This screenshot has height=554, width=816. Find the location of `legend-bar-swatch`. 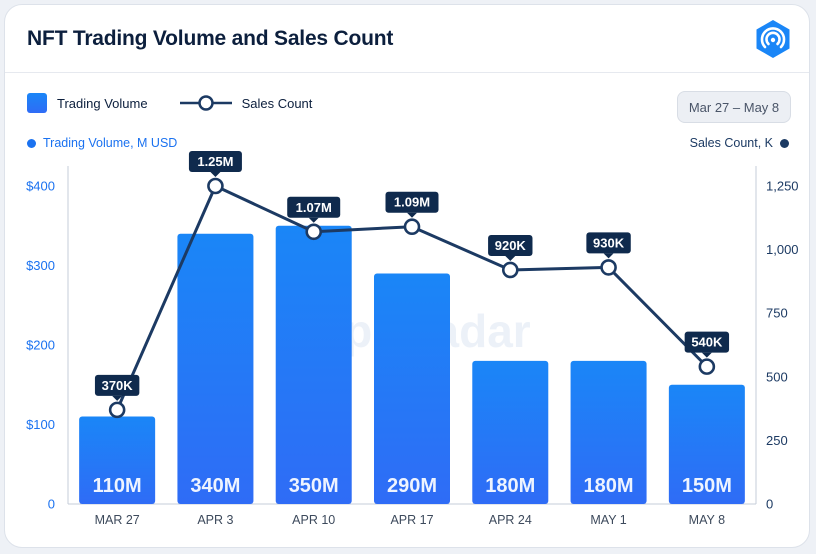

legend-bar-swatch is located at coordinates (37, 103).